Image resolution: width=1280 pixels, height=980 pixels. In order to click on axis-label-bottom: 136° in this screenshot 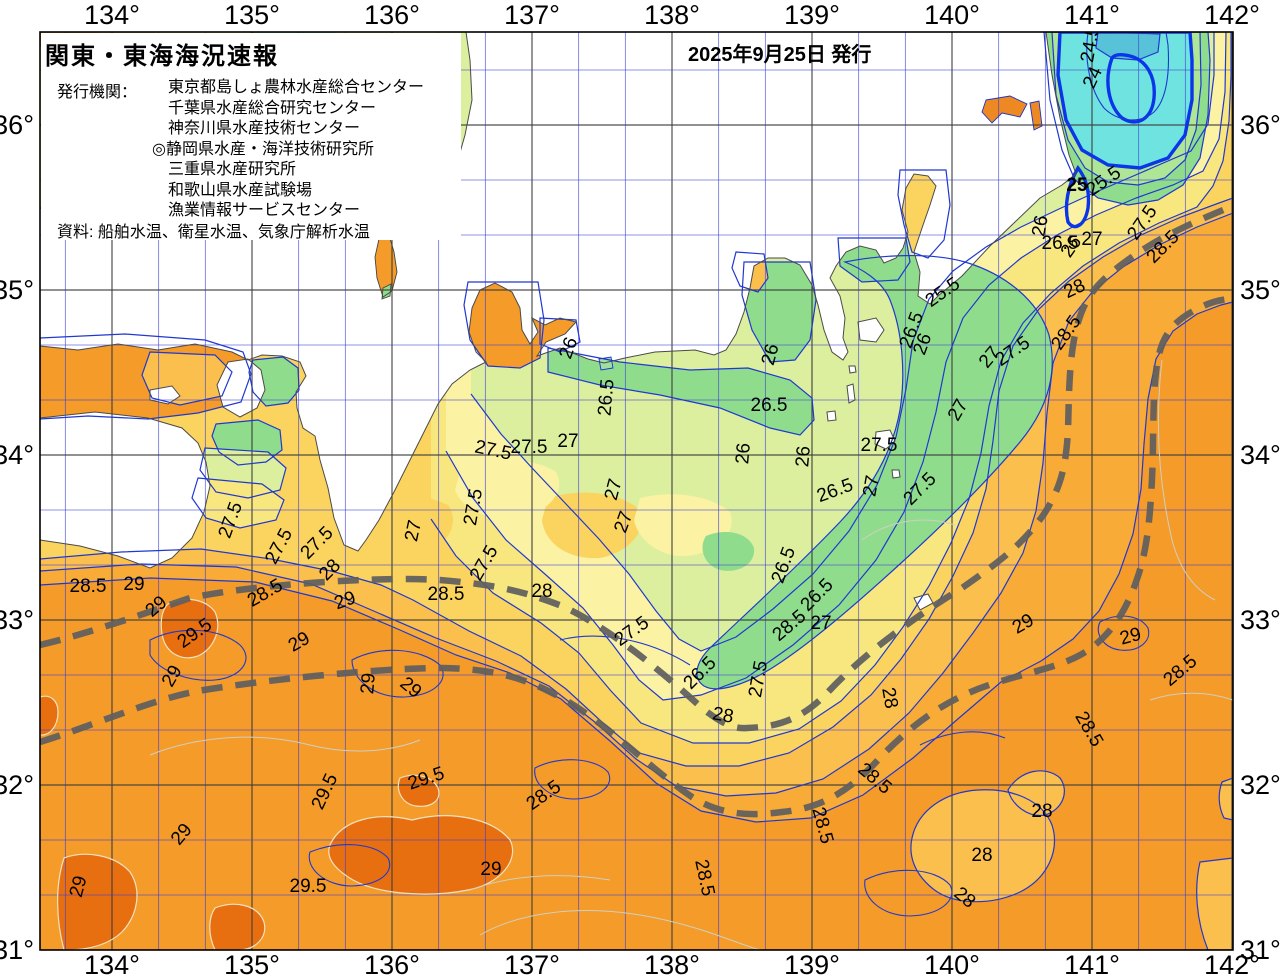, I will do `click(392, 965)`.